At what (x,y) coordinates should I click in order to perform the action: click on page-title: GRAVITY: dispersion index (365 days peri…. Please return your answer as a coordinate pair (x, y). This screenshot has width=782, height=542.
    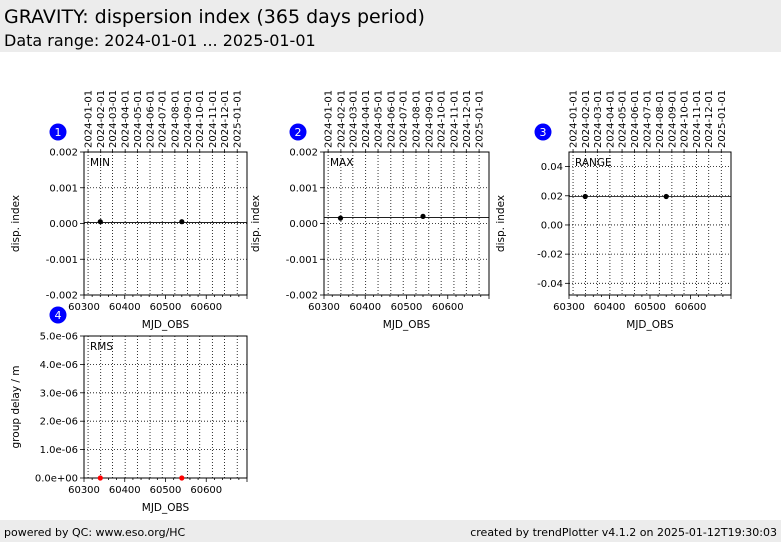
    Looking at the image, I should click on (214, 17).